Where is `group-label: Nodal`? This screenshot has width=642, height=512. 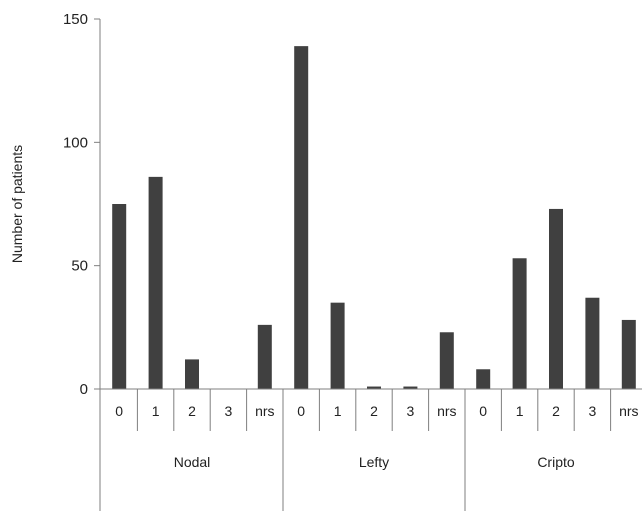
group-label: Nodal is located at coordinates (192, 462).